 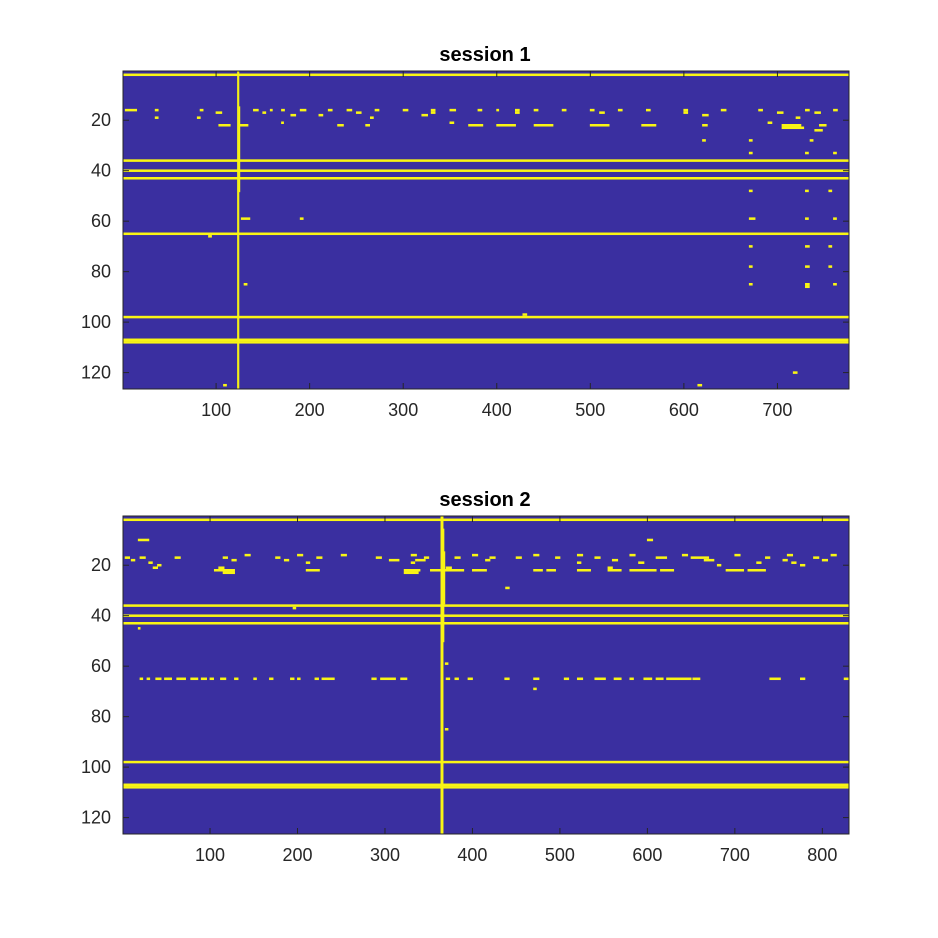 I want to click on chart-title: session 1, so click(x=484, y=55).